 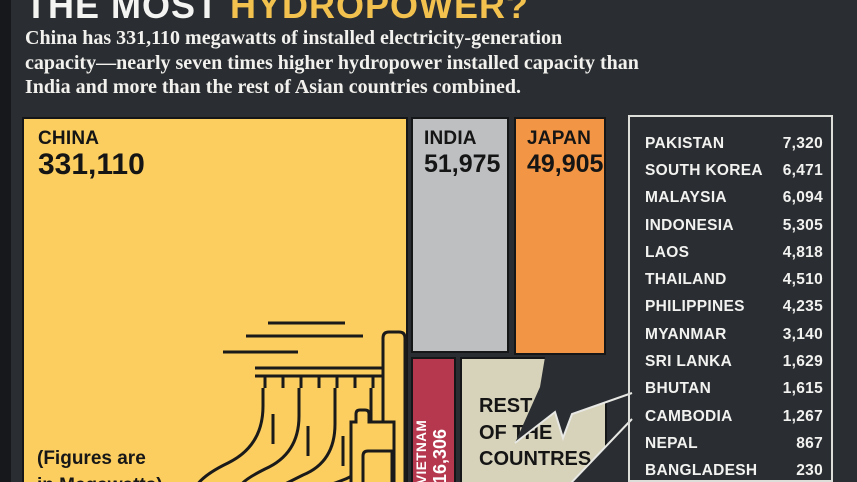 What do you see at coordinates (440, 455) in the screenshot?
I see `vietnam-value: 16,306` at bounding box center [440, 455].